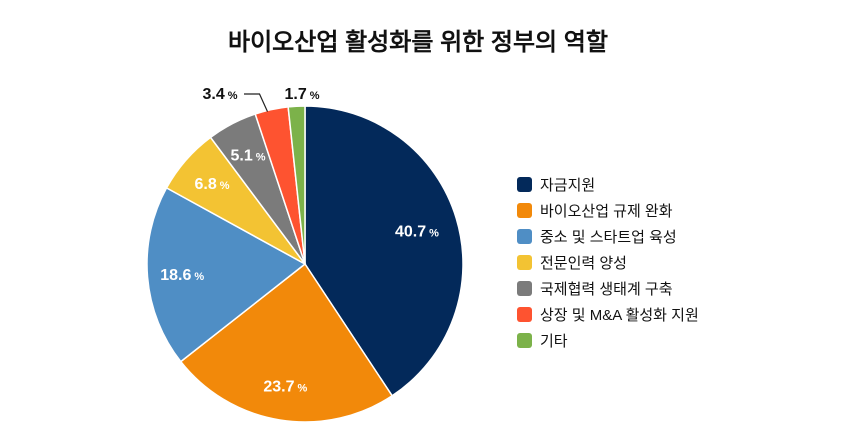 The height and width of the screenshot is (443, 865). What do you see at coordinates (242, 156) in the screenshot?
I see `data-label-value: 5.1` at bounding box center [242, 156].